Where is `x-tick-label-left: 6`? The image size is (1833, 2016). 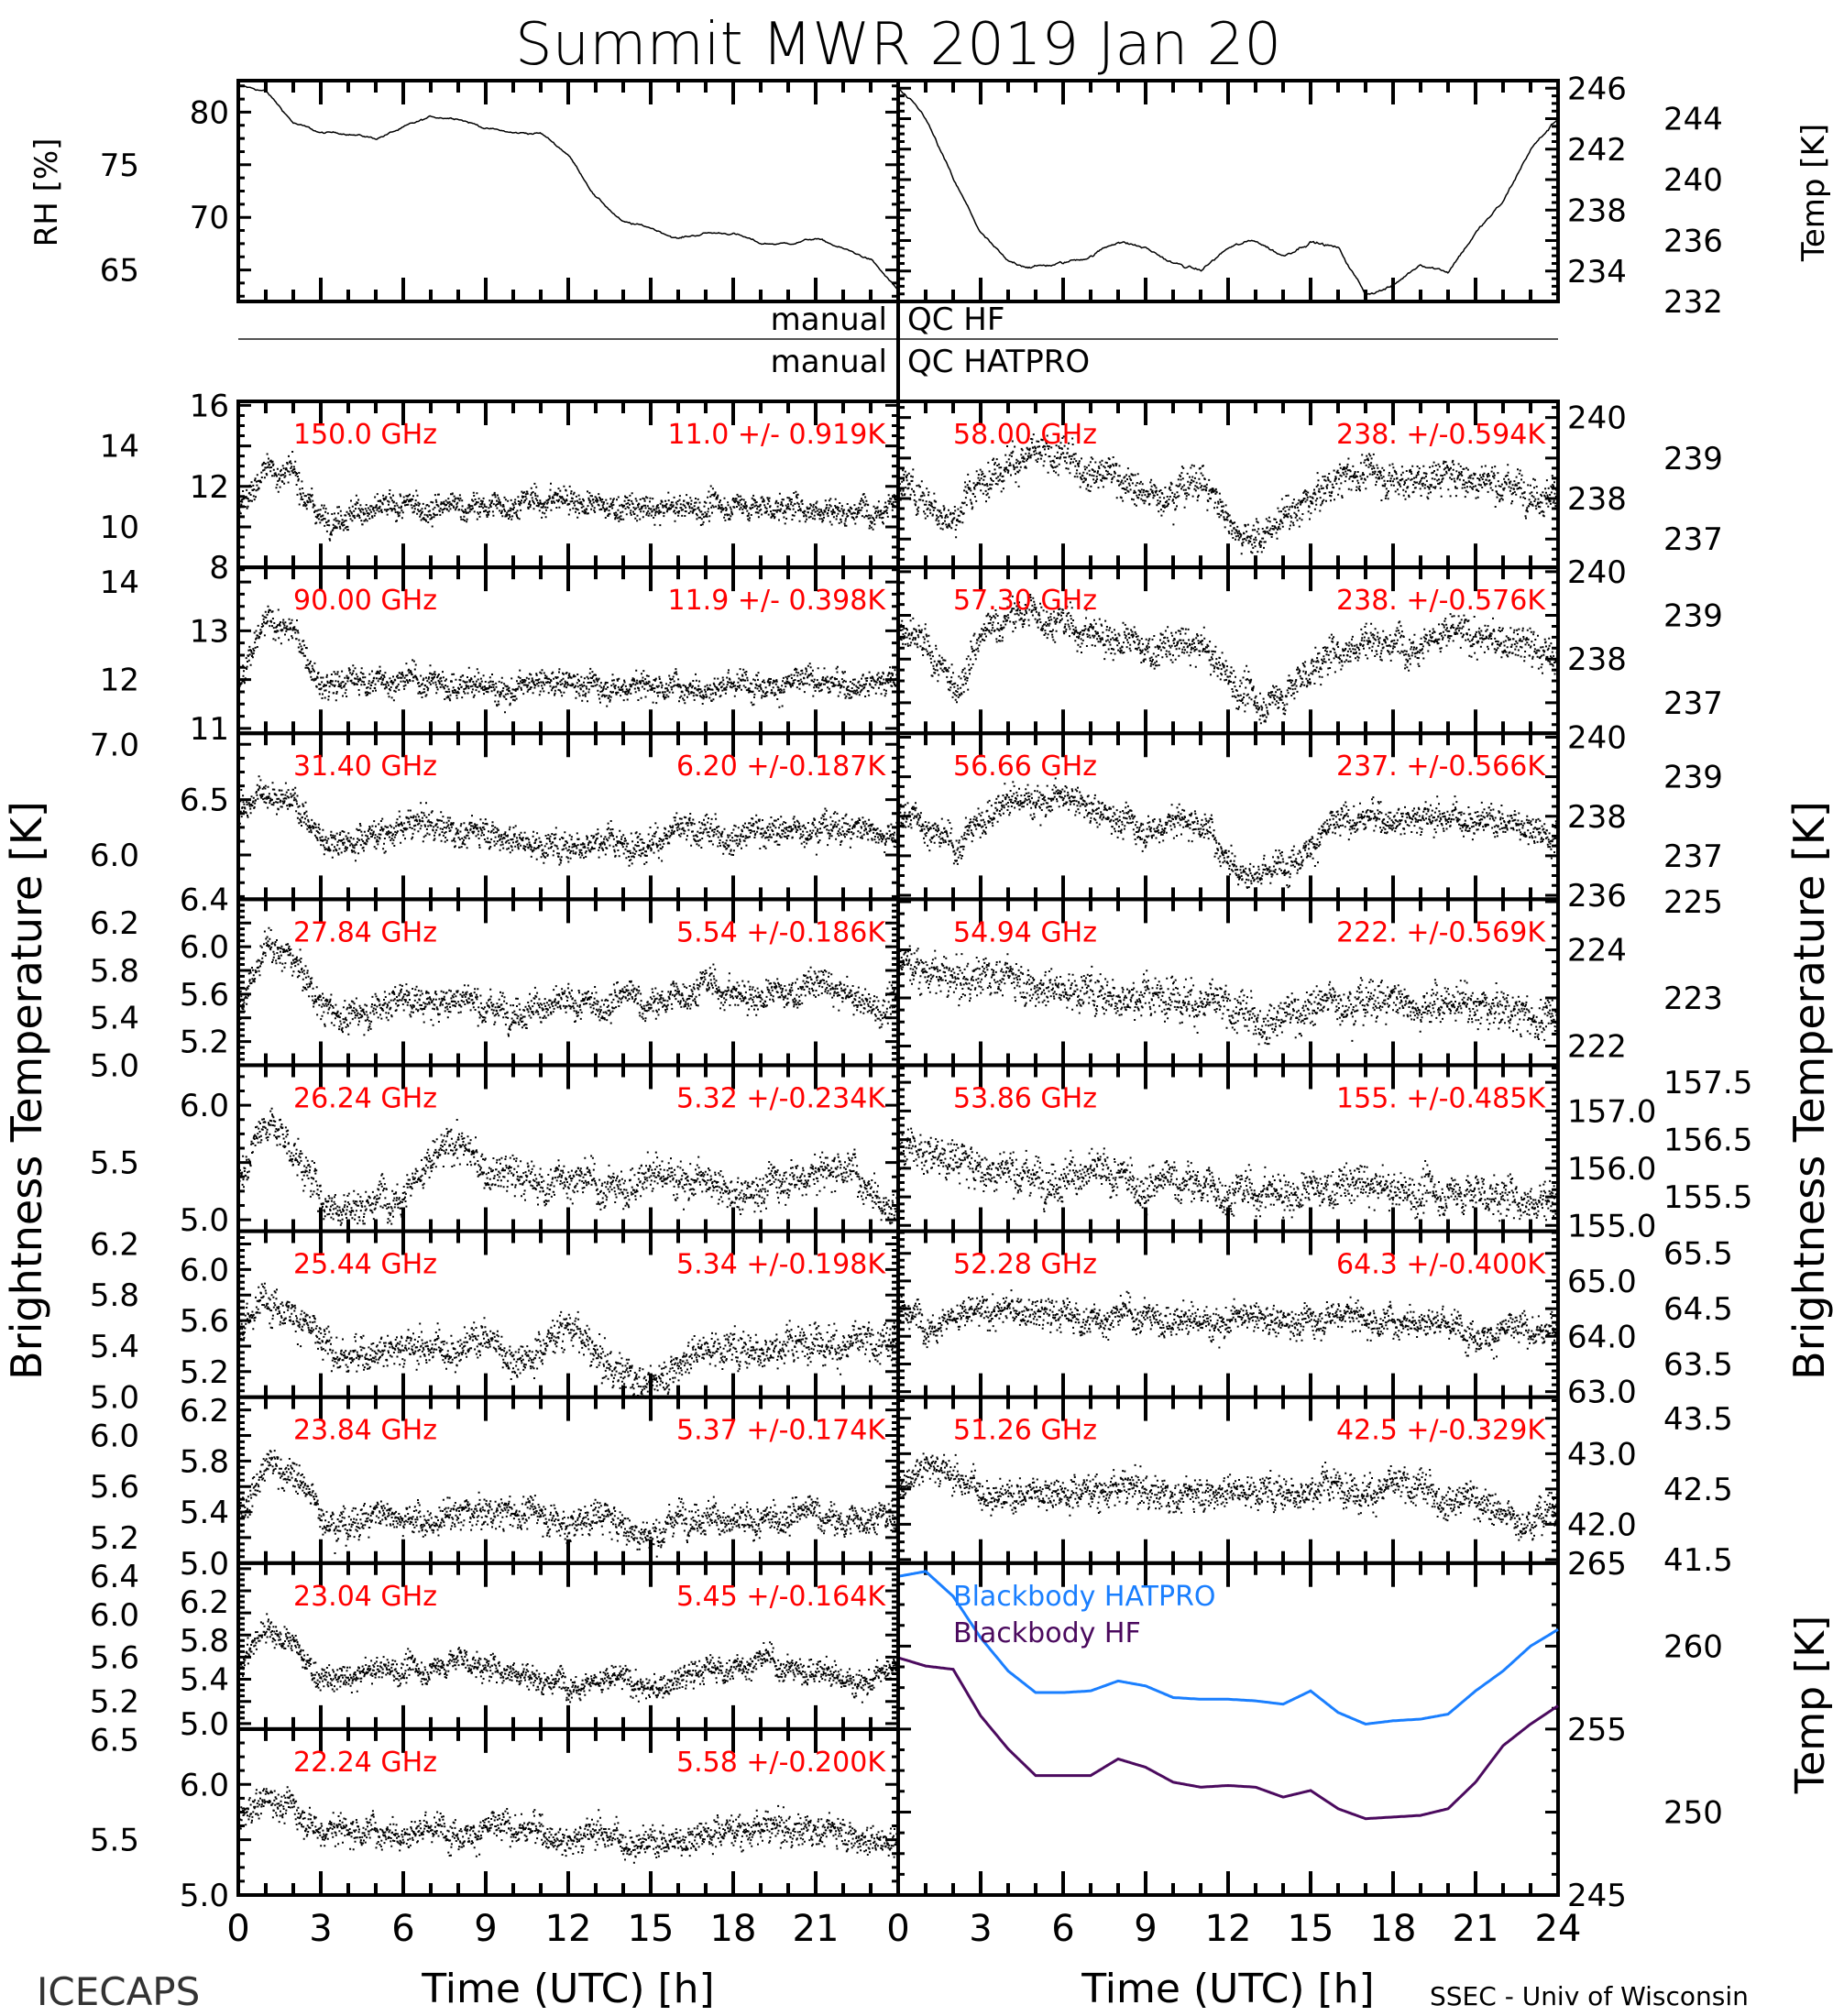 x-tick-label-left: 6 is located at coordinates (402, 1929).